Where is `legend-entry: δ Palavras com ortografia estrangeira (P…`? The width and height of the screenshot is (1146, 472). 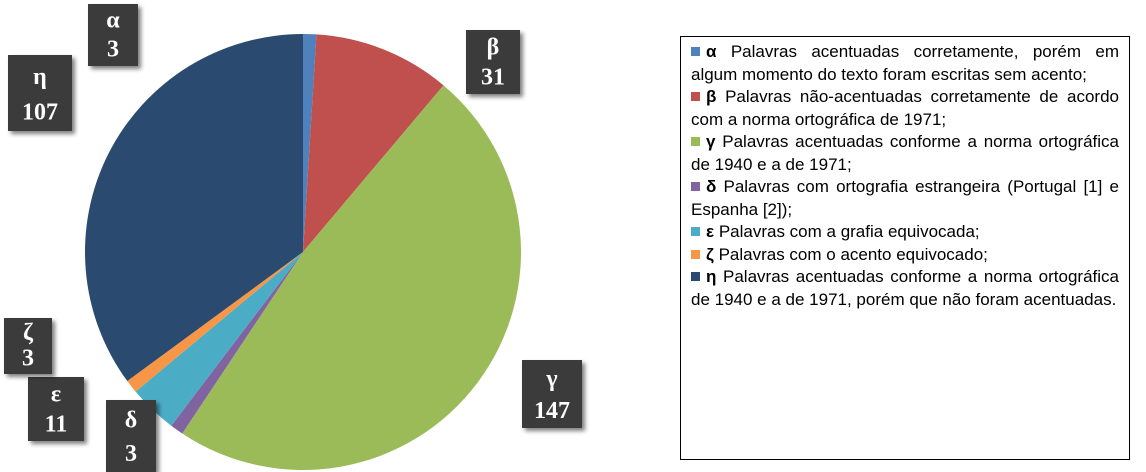
legend-entry: δ Palavras com ortografia estrangeira (P… is located at coordinates (905, 198).